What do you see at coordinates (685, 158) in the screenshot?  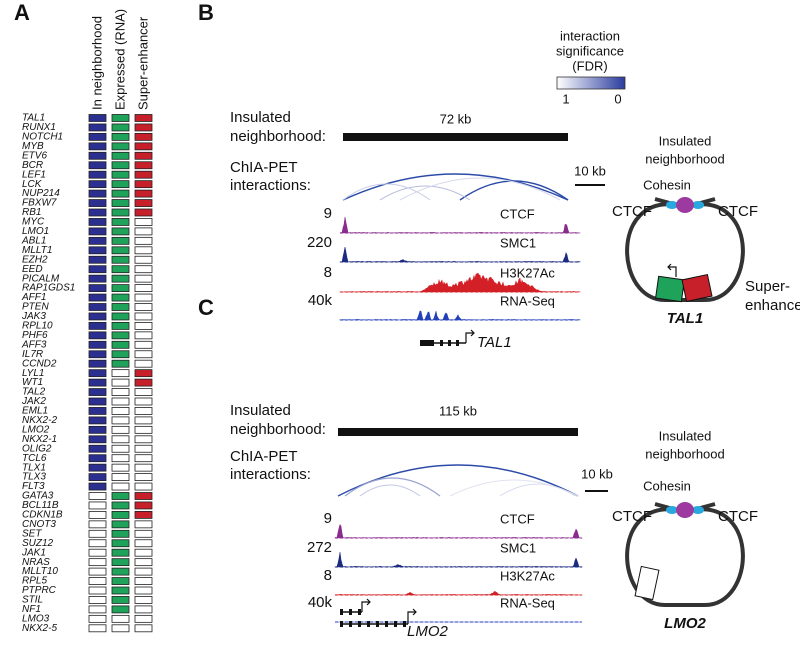 I see `schematic-title: neighborhood` at bounding box center [685, 158].